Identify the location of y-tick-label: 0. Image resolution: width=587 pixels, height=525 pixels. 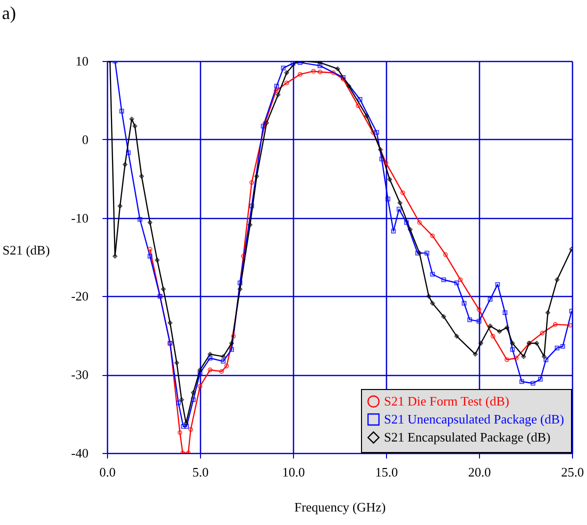
(85, 139).